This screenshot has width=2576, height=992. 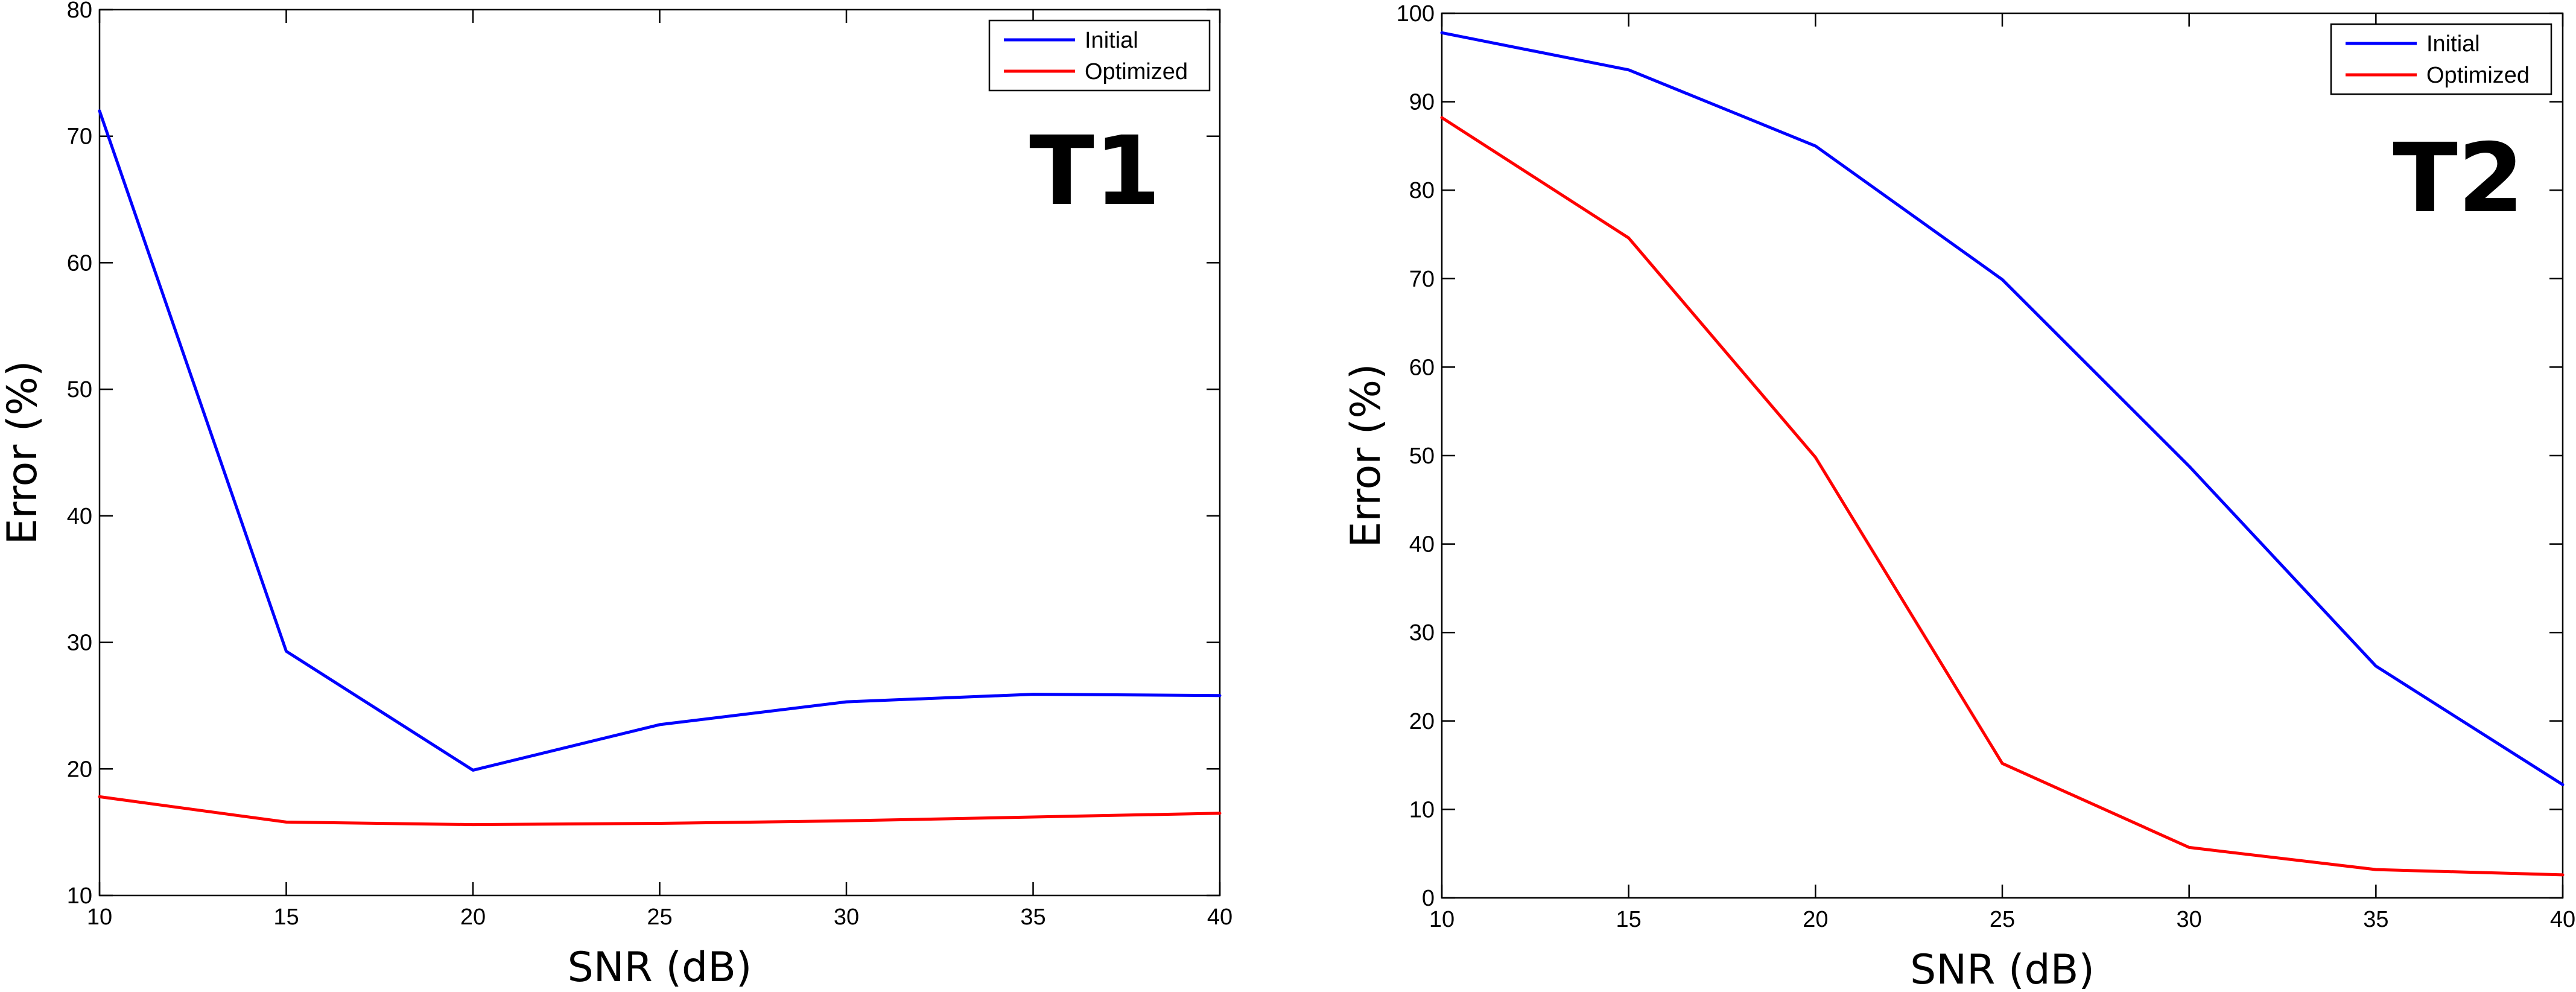 I want to click on panel-label: T1, so click(x=1095, y=171).